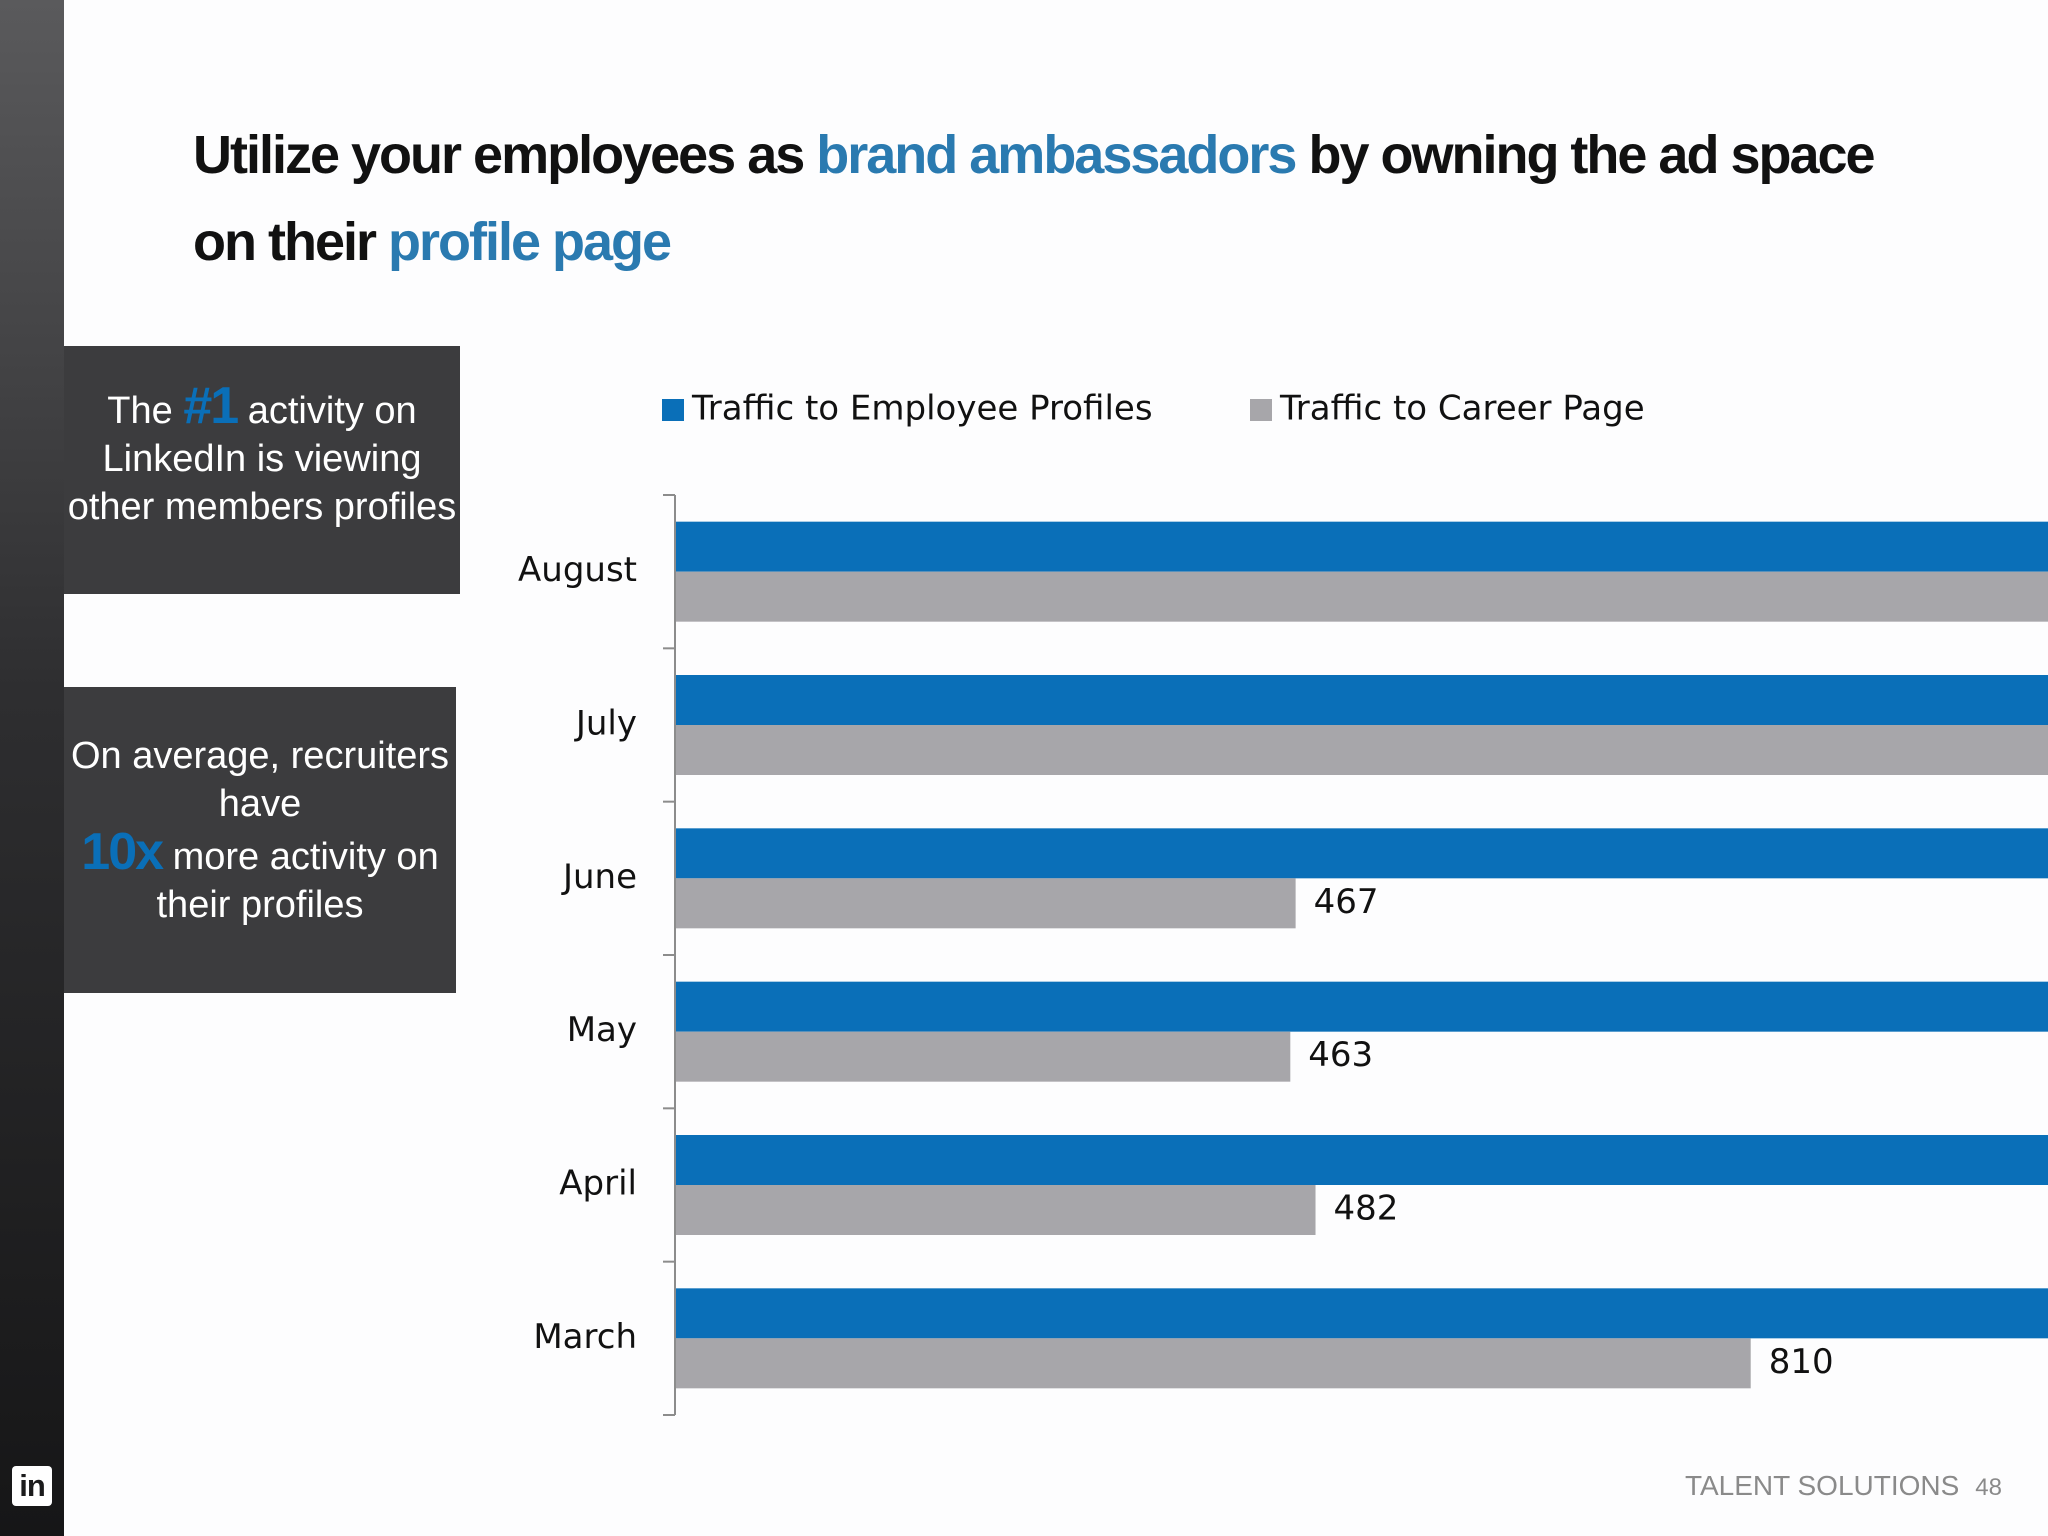 The image size is (2048, 1536). What do you see at coordinates (530, 242) in the screenshot?
I see `title-highlight: profile page` at bounding box center [530, 242].